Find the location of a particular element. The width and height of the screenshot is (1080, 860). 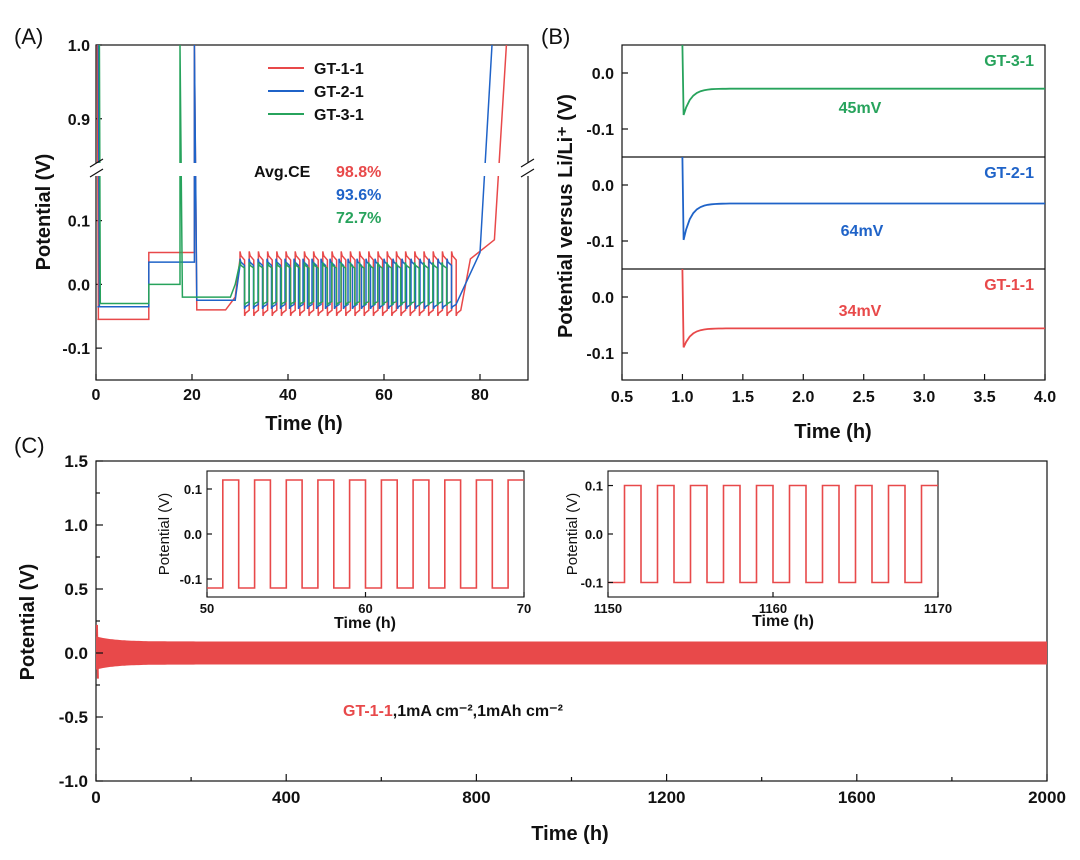

inset-2-y-ticks: 0.1 0.0 -0.1 is located at coordinates (597, 534).